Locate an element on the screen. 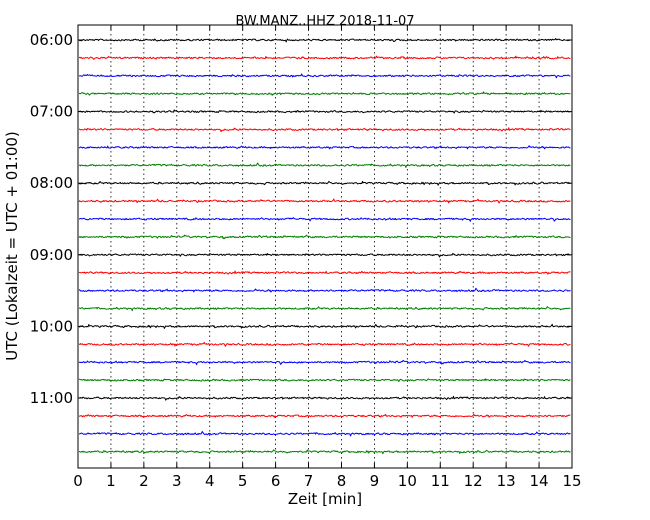 The width and height of the screenshot is (650, 520). x-tick-label: 13 is located at coordinates (506, 481).